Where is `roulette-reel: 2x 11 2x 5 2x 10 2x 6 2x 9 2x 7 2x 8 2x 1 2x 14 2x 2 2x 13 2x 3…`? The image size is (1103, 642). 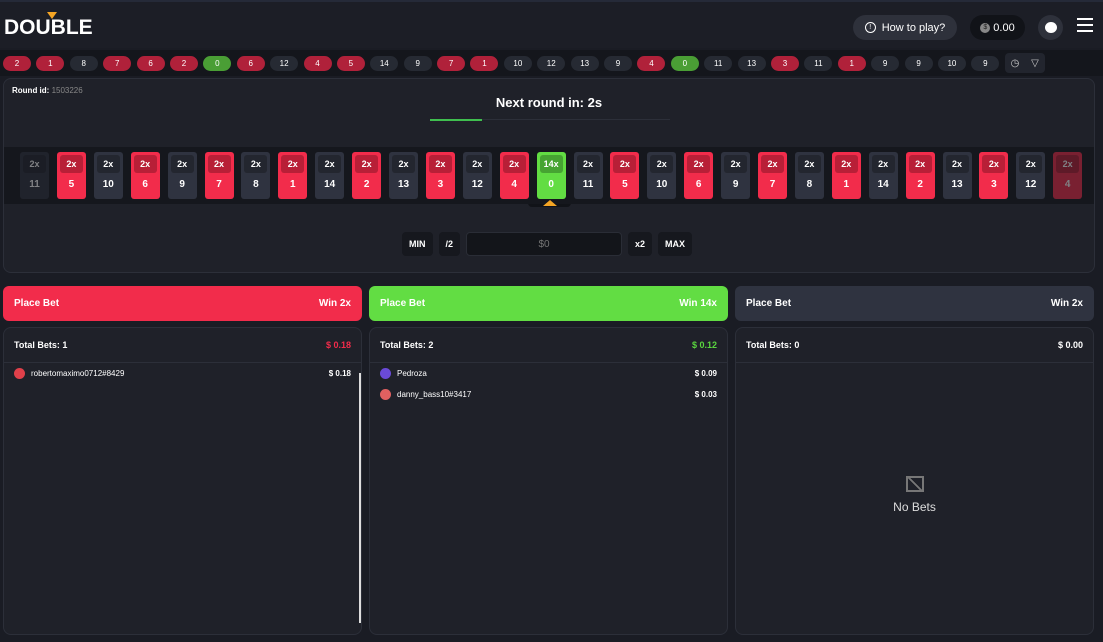 roulette-reel: 2x 11 2x 5 2x 10 2x 6 2x 9 2x 7 2x 8 2x 1 2x 14 2x 2 2x 13 2x 3… is located at coordinates (549, 175).